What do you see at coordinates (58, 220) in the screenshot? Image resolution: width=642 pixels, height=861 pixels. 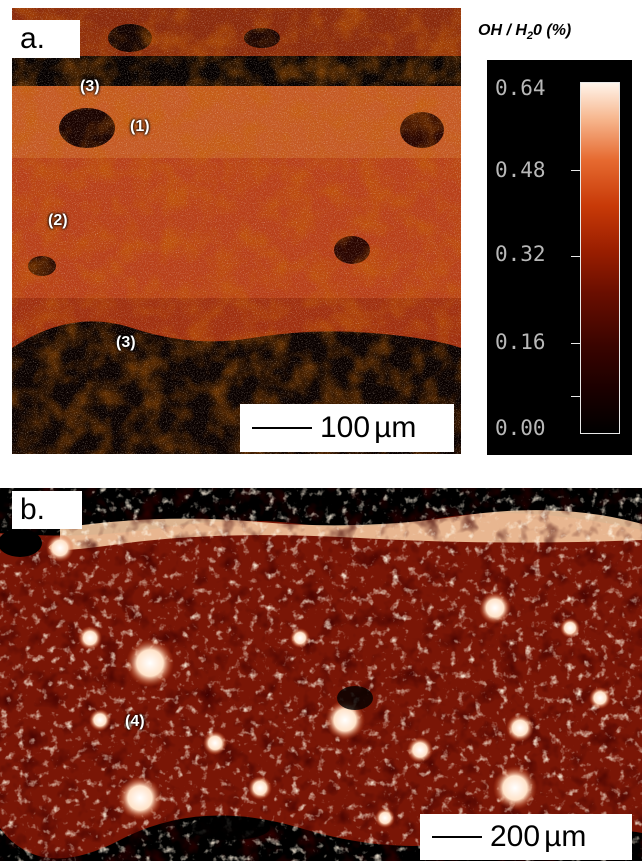 I see `region-label-2: (2)` at bounding box center [58, 220].